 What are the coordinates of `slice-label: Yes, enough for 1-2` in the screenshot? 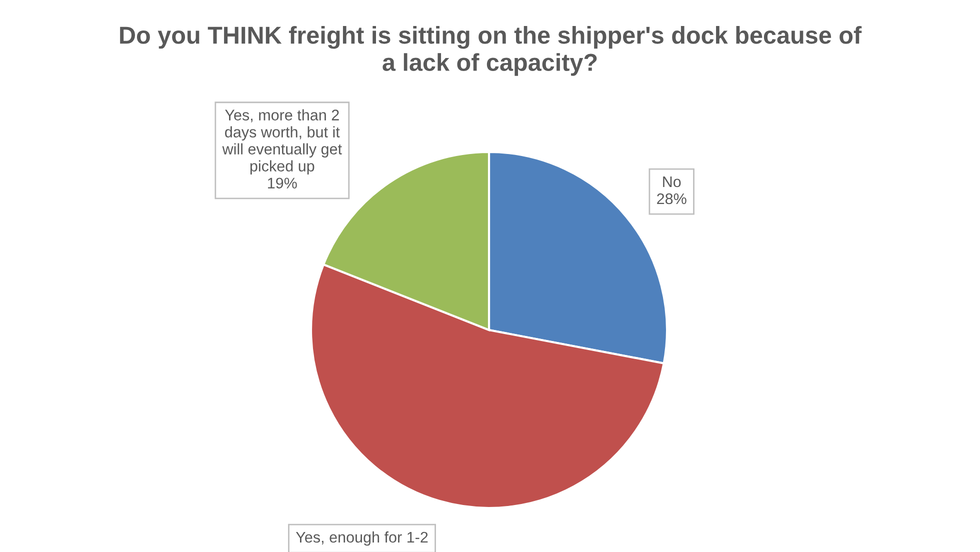 It's located at (362, 538).